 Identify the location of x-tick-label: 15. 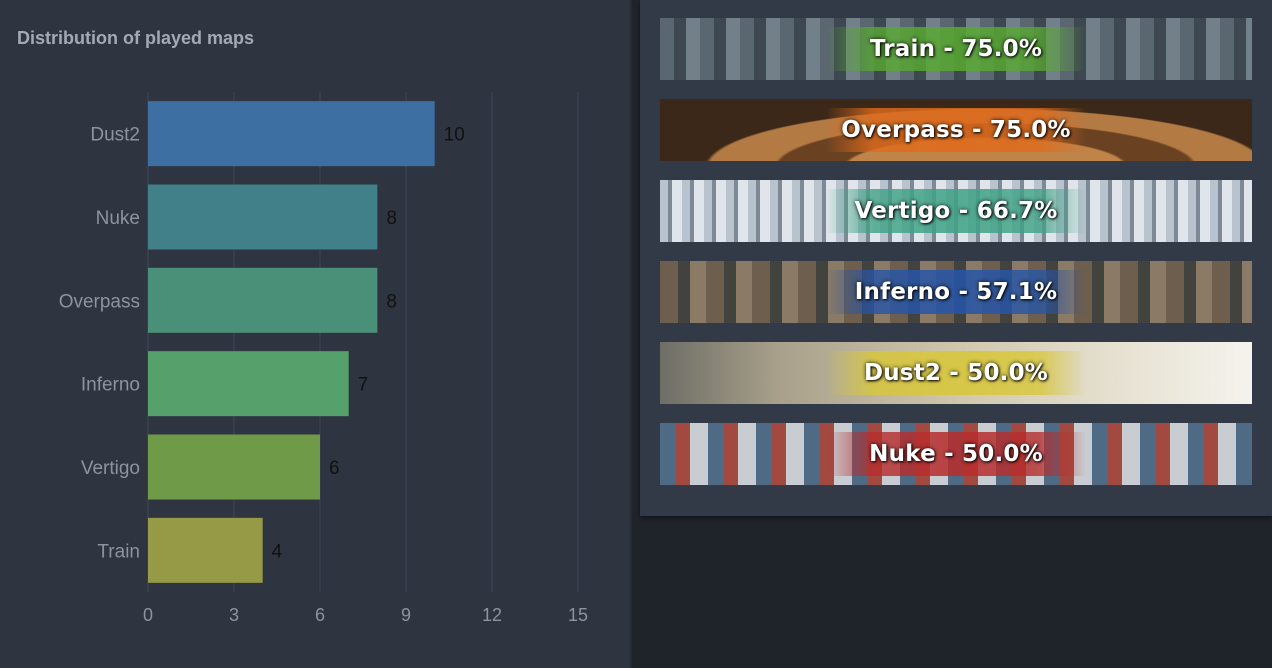
(578, 615).